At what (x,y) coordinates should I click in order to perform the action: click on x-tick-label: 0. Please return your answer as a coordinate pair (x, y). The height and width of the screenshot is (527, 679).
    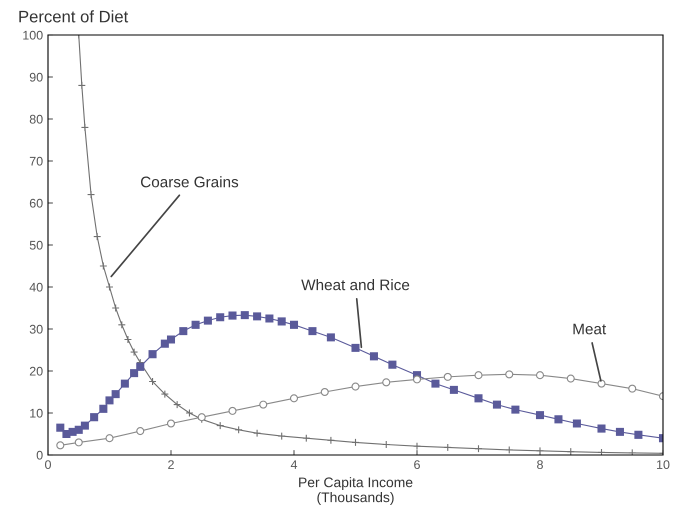
    Looking at the image, I should click on (48, 465).